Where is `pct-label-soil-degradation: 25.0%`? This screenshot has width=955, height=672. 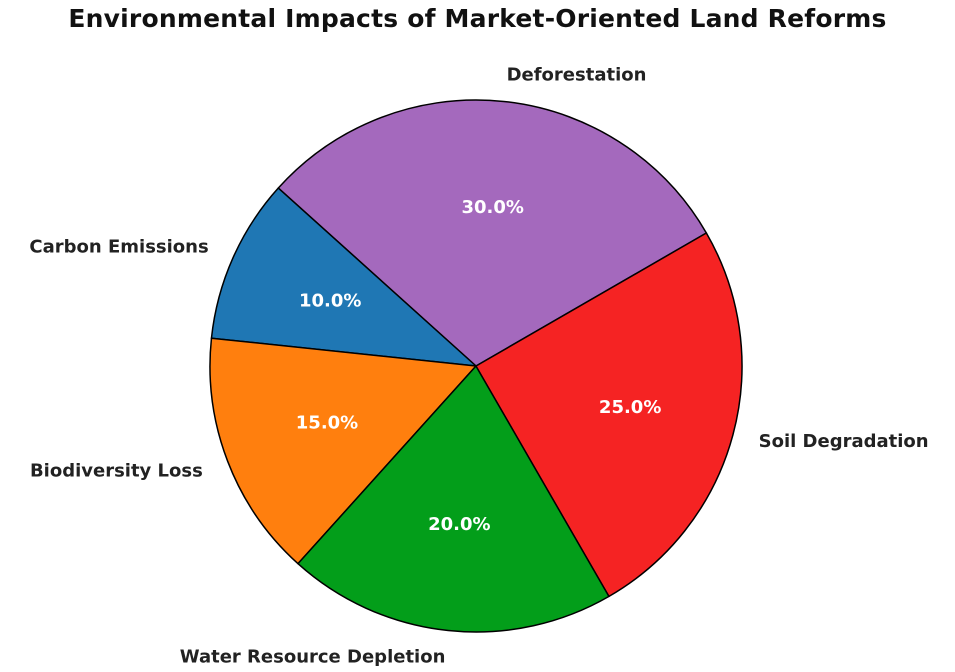 pct-label-soil-degradation: 25.0% is located at coordinates (630, 407).